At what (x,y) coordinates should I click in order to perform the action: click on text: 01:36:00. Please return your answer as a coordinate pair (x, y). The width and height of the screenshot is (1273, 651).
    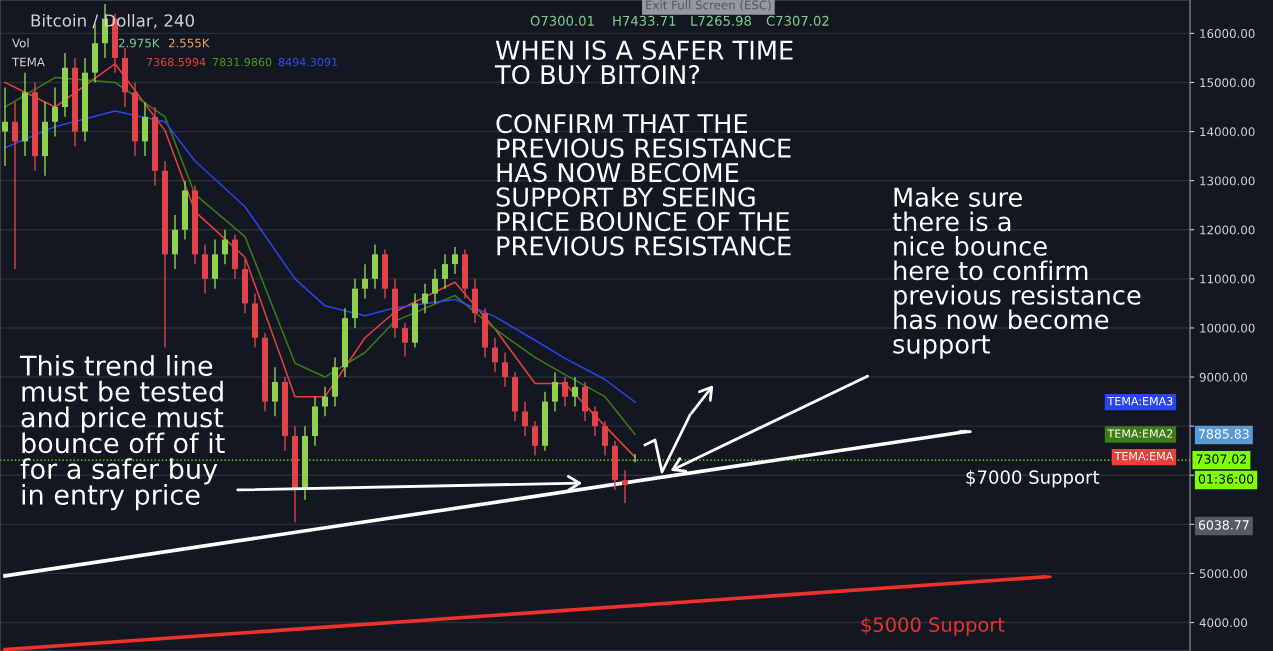
    Looking at the image, I should click on (1226, 479).